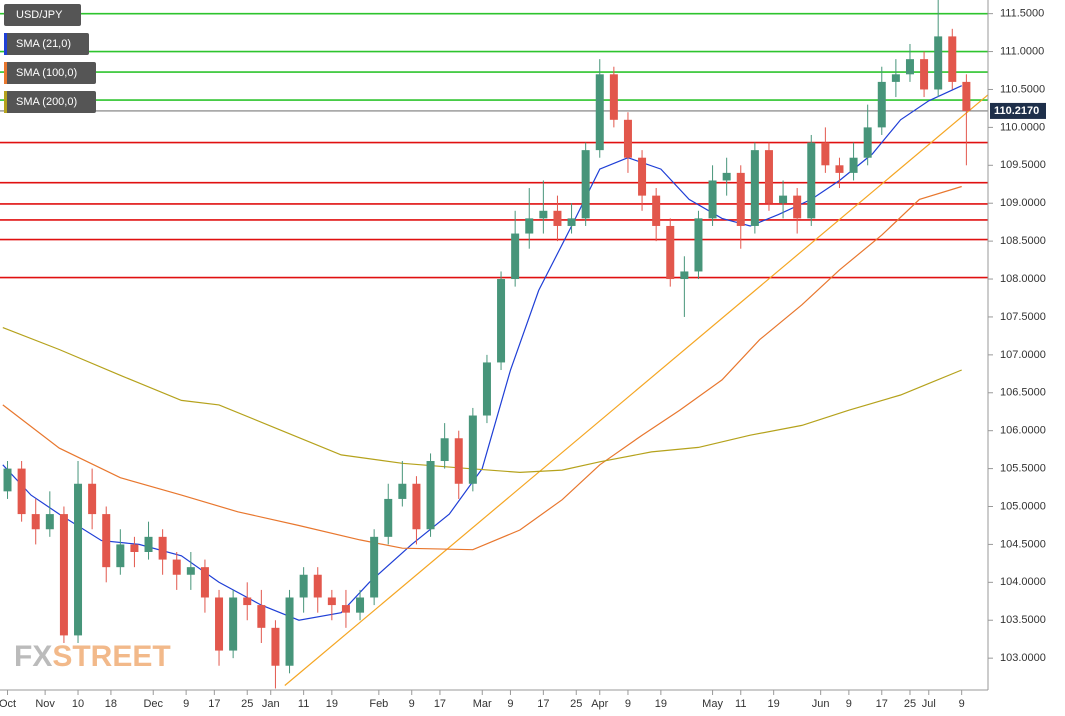  Describe the element at coordinates (1023, 658) in the screenshot. I see `y-tick-label: 103.0000` at that location.